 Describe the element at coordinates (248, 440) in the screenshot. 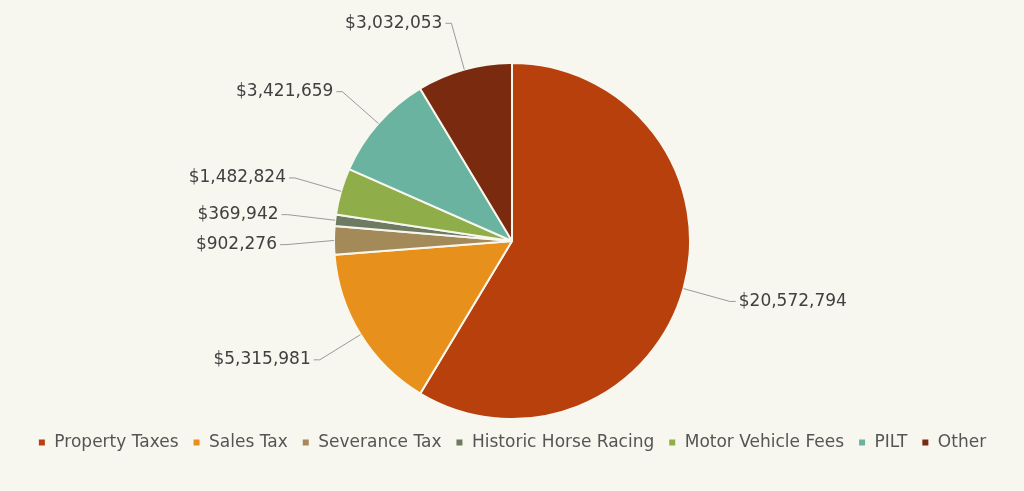

I see `legend-label: Sales Tax` at that location.